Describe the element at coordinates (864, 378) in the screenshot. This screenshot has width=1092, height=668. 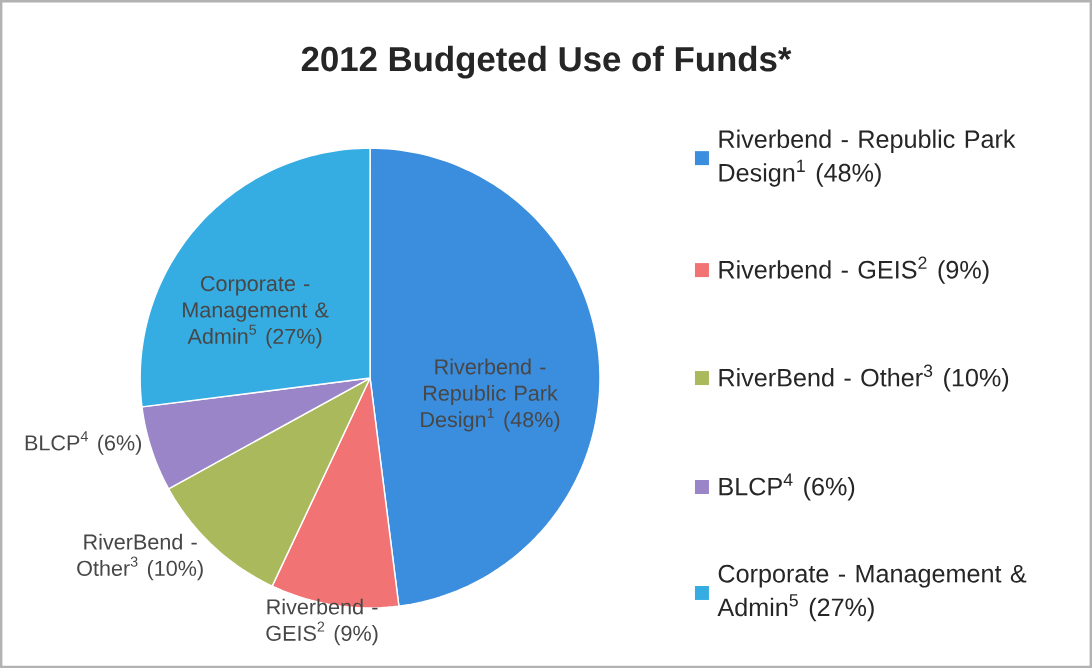
I see `legend-label: RiverBend - Other$^{3}$ (10%)` at that location.